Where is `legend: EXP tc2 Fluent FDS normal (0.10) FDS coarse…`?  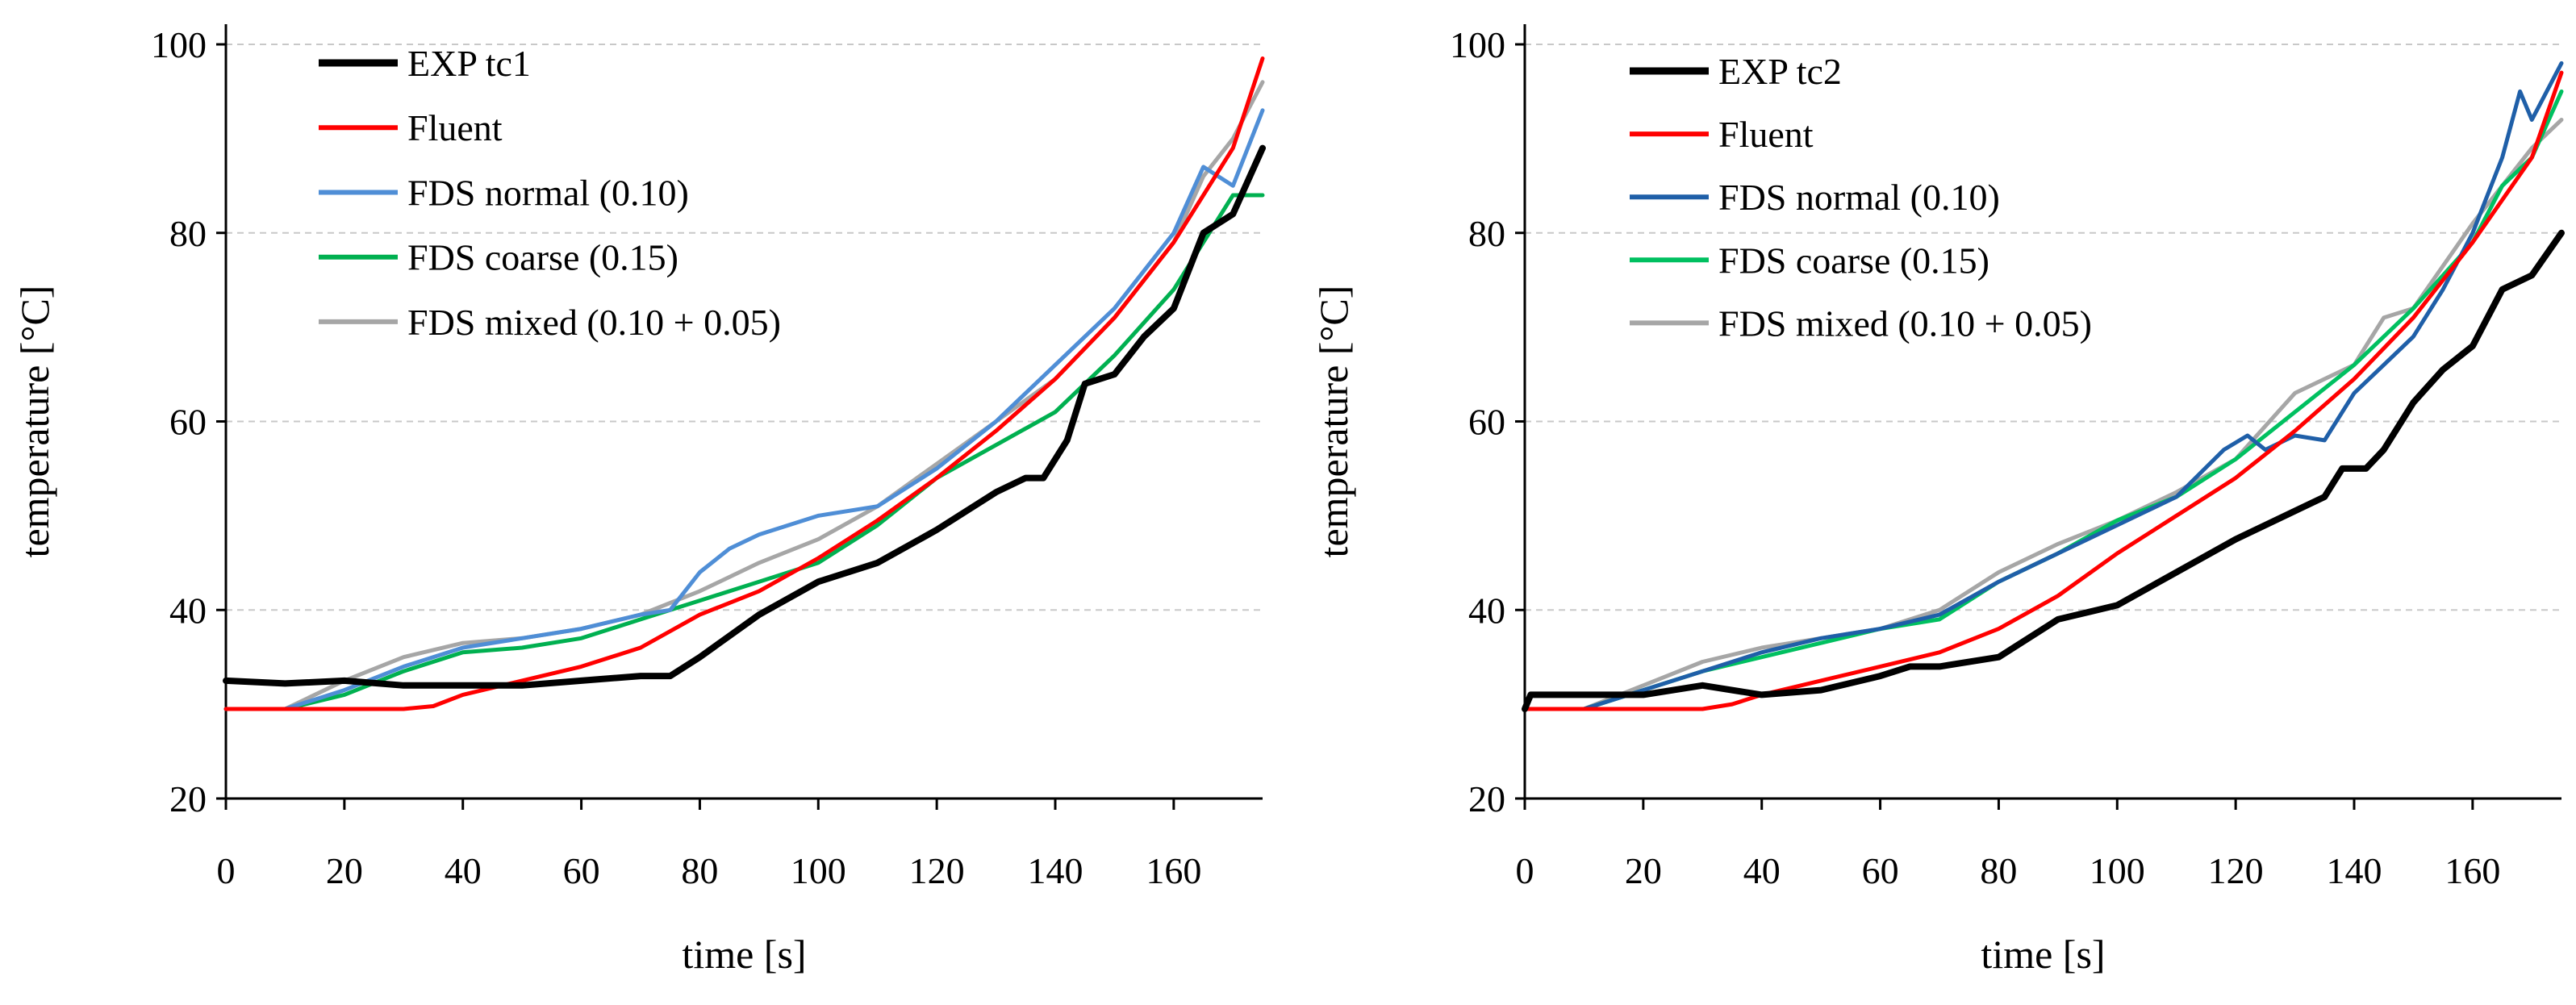
legend: EXP tc2 Fluent FDS normal (0.10) FDS coarse… is located at coordinates (1861, 198).